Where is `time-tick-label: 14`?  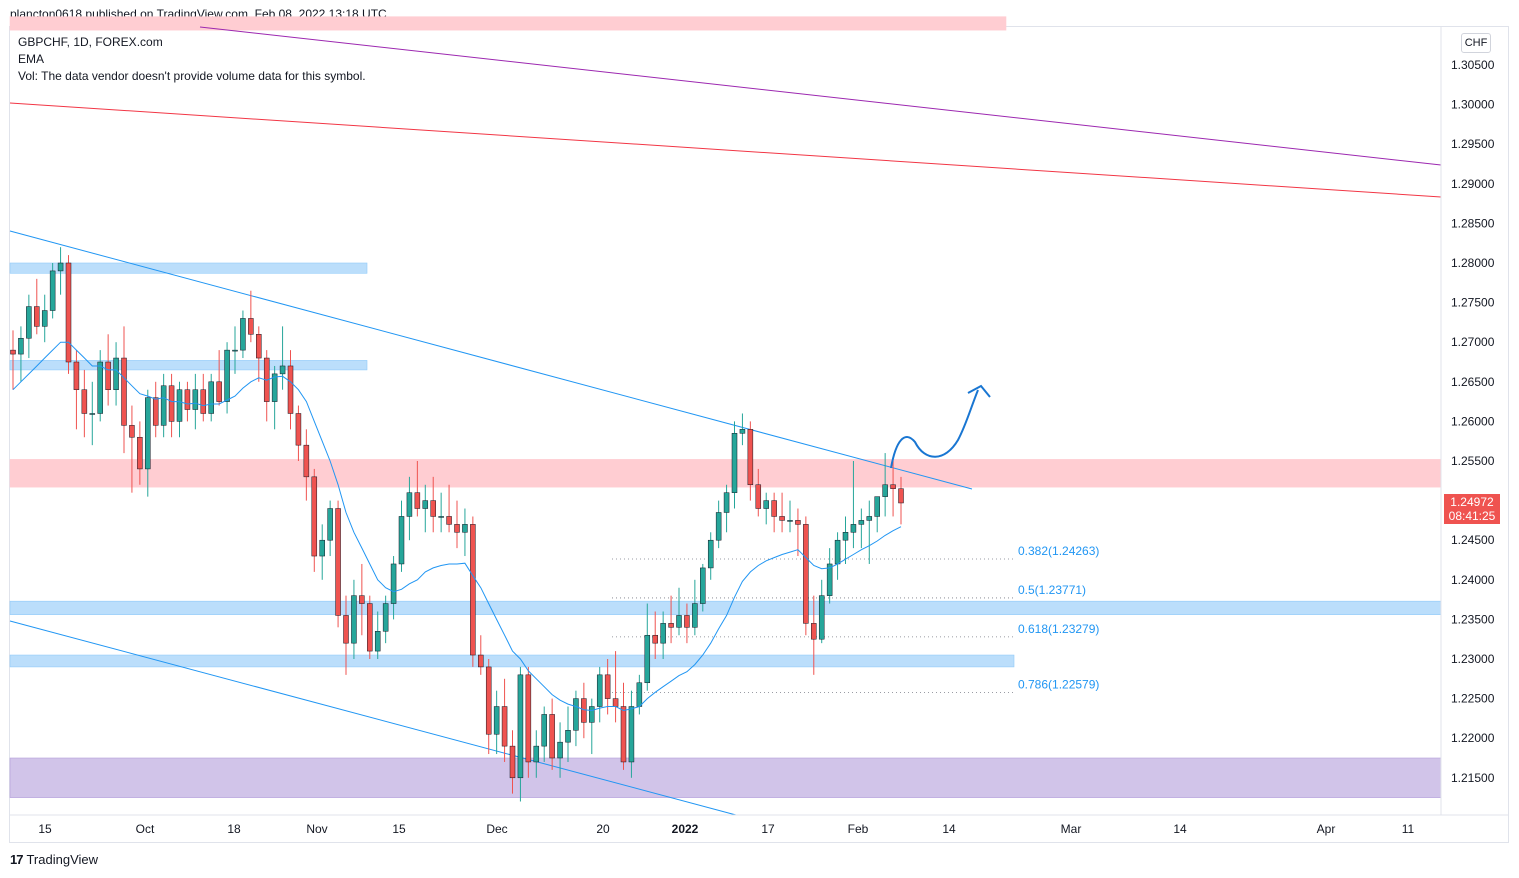 time-tick-label: 14 is located at coordinates (949, 829).